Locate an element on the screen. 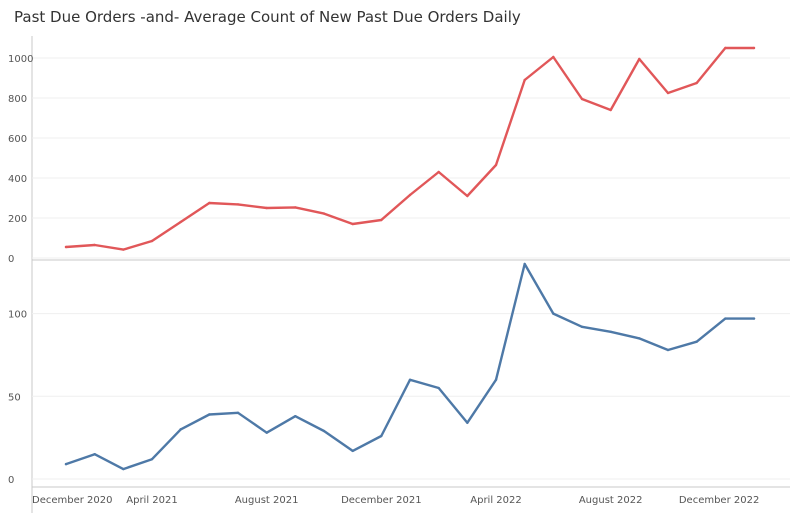  y-tick-label: 600 is located at coordinates (17, 139).